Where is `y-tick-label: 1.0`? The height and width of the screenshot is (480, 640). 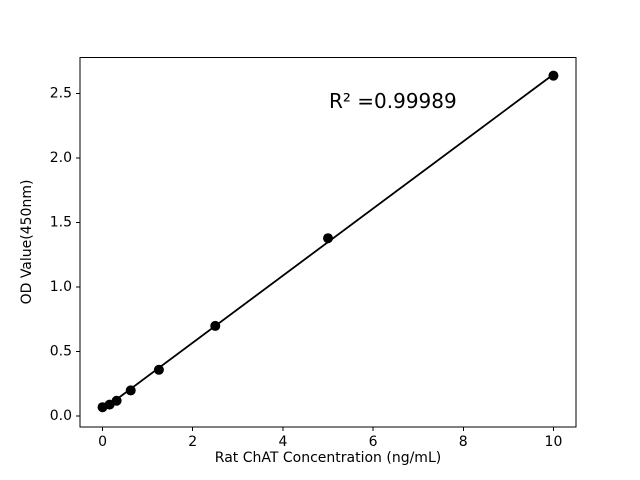 y-tick-label: 1.0 is located at coordinates (61, 287).